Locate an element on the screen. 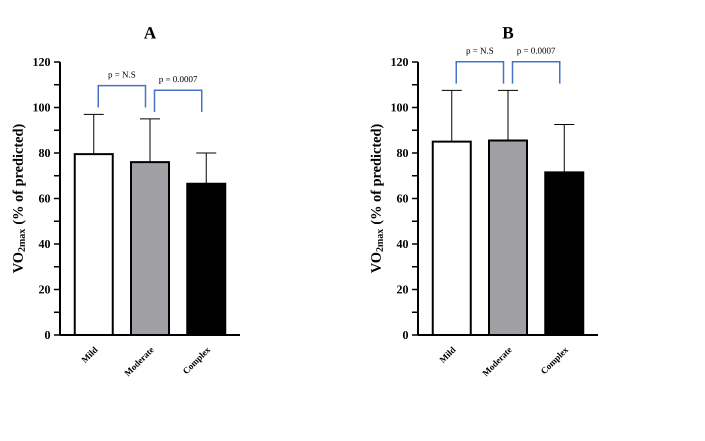 Image resolution: width=705 pixels, height=441 pixels. annotation: p = 0.0007 is located at coordinates (178, 80).